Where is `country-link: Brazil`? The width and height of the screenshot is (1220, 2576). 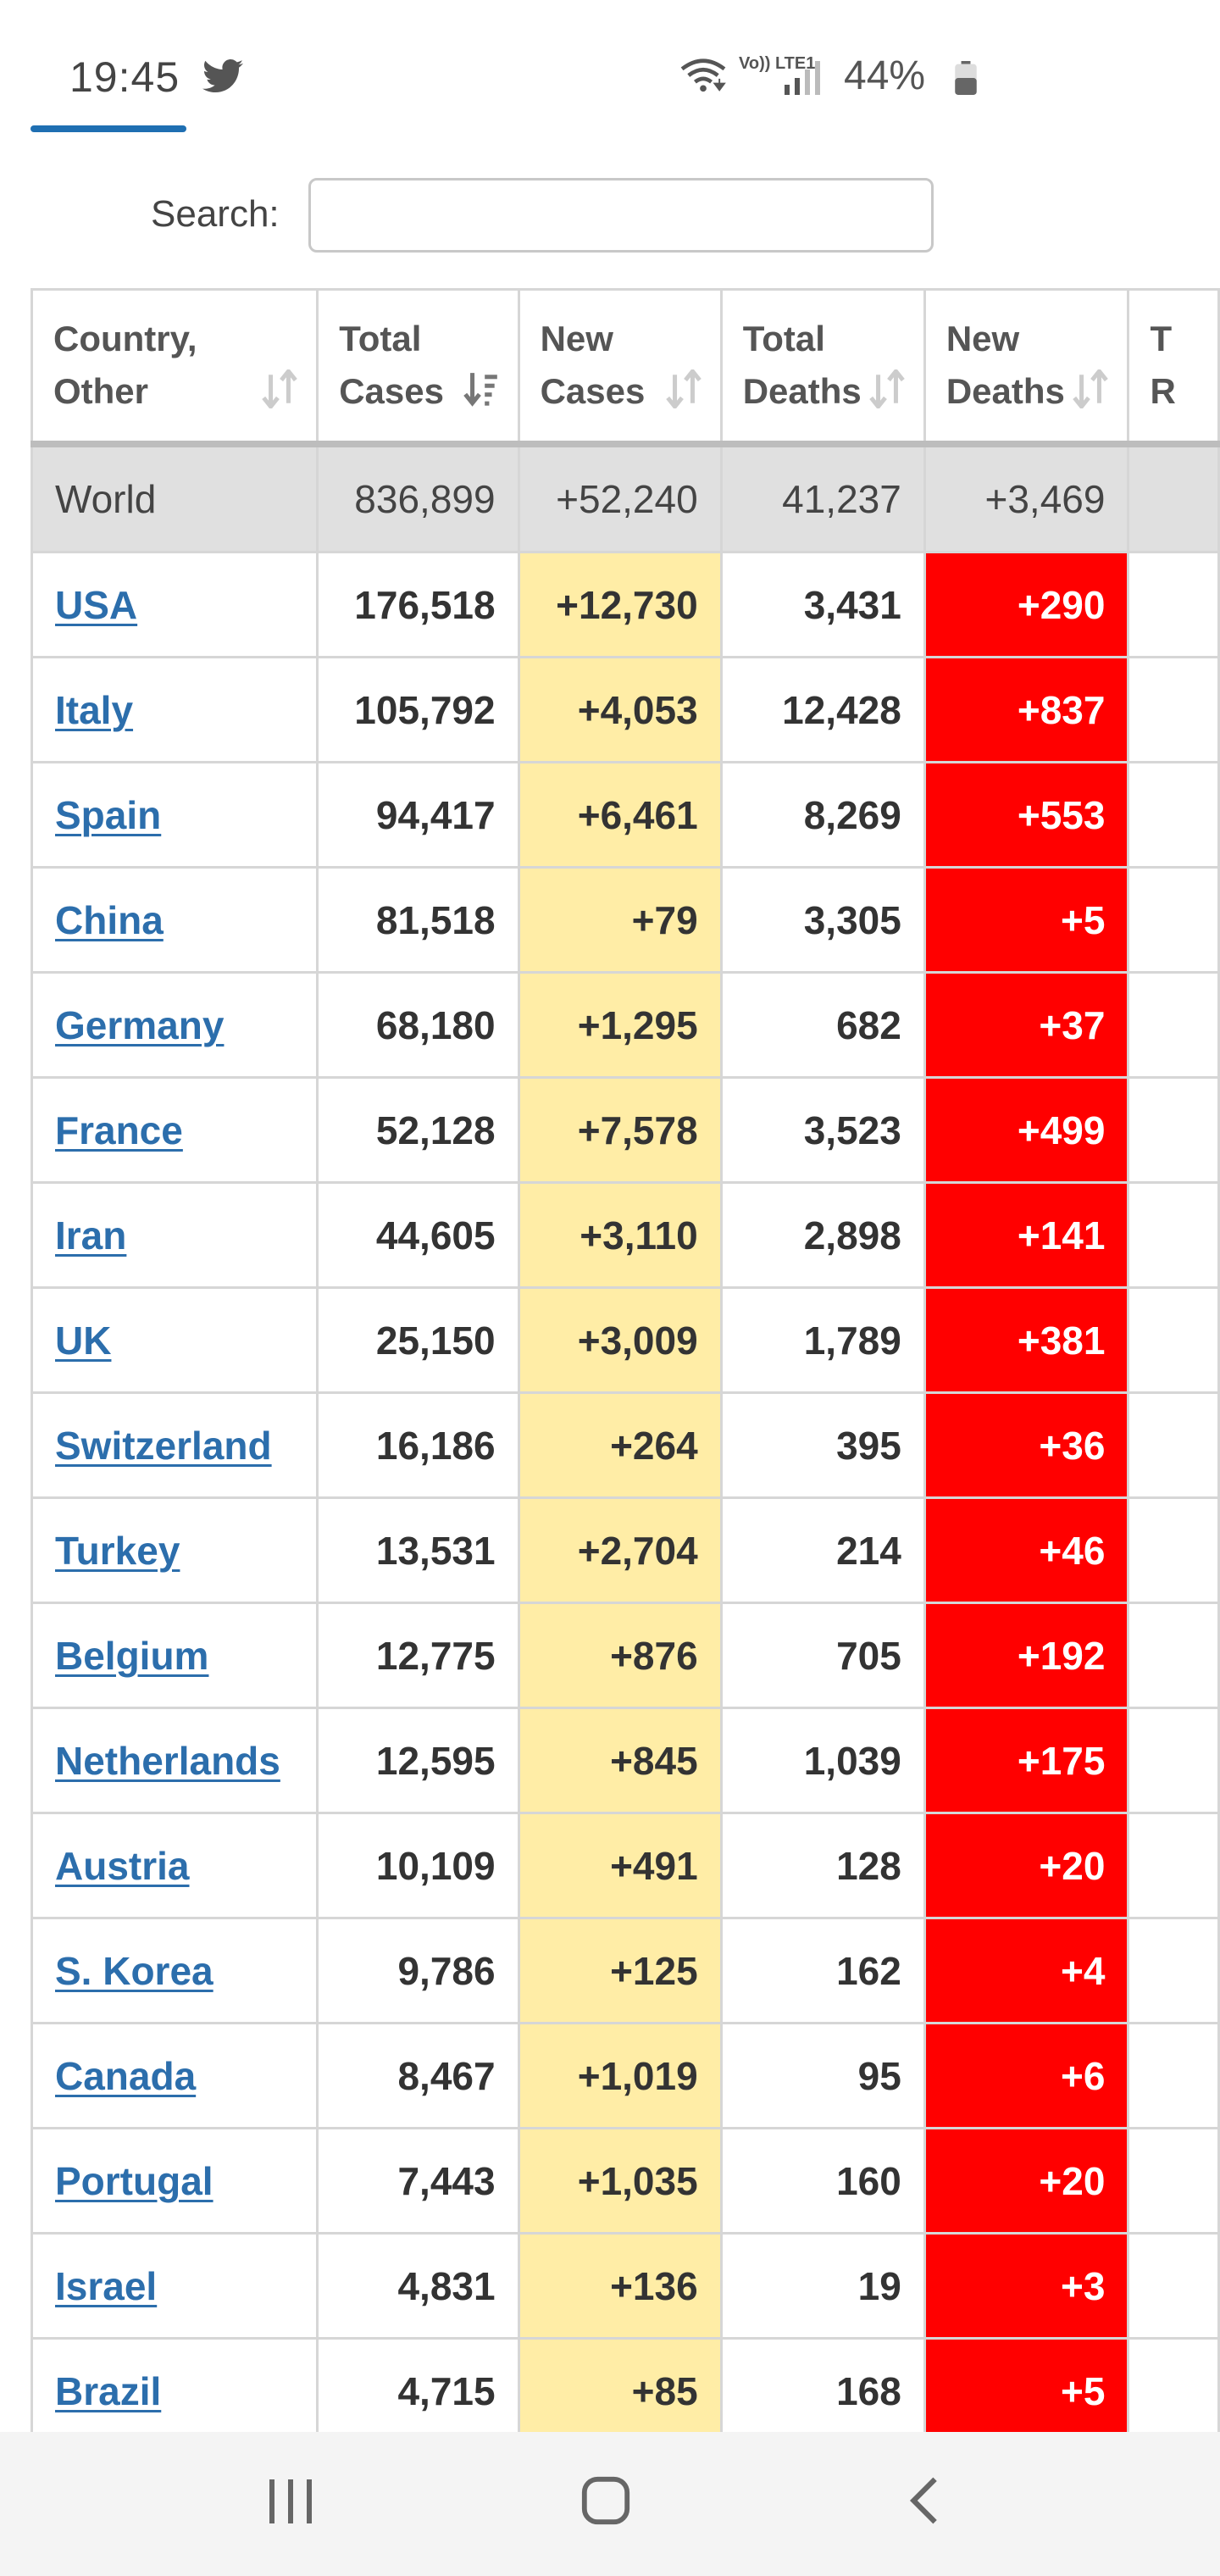
country-link: Brazil is located at coordinates (108, 2390).